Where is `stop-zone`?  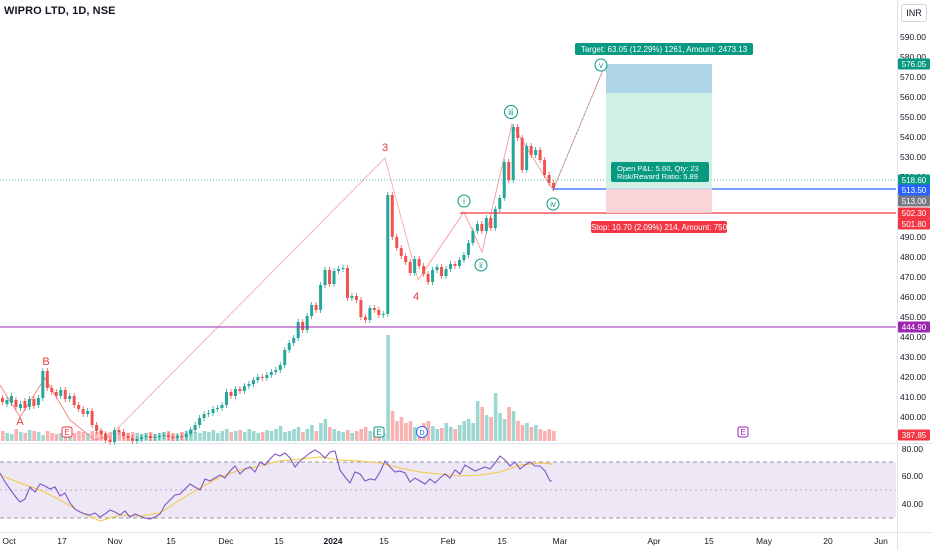
stop-zone is located at coordinates (659, 201).